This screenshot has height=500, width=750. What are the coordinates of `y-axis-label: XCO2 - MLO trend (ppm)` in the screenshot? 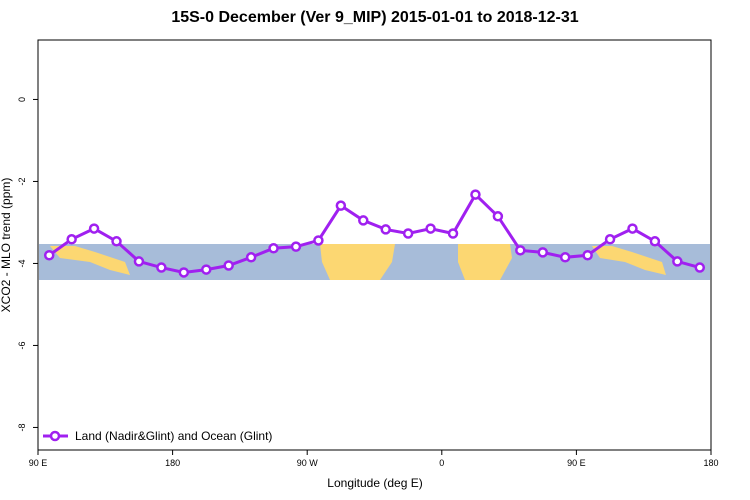 It's located at (6, 245).